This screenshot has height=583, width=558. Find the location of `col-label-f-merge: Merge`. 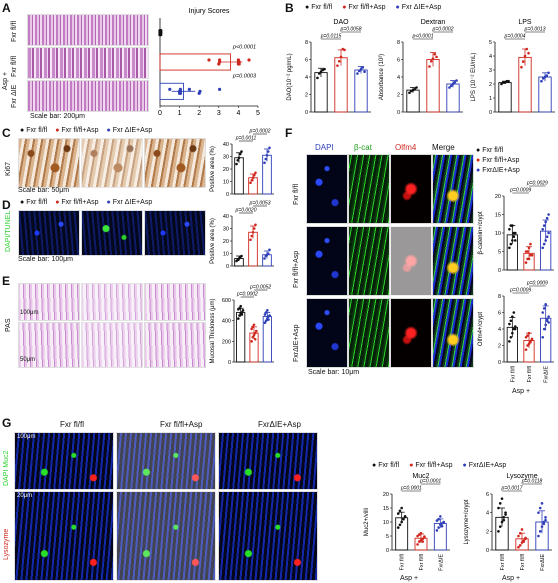

col-label-f-merge: Merge is located at coordinates (443, 147).